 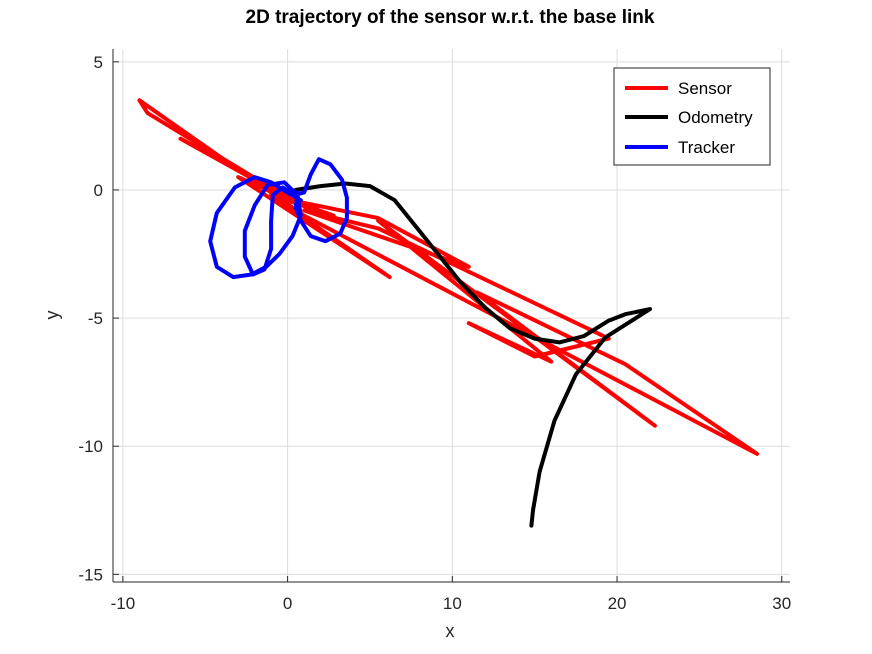 I want to click on y-axis-label: y, so click(x=52, y=315).